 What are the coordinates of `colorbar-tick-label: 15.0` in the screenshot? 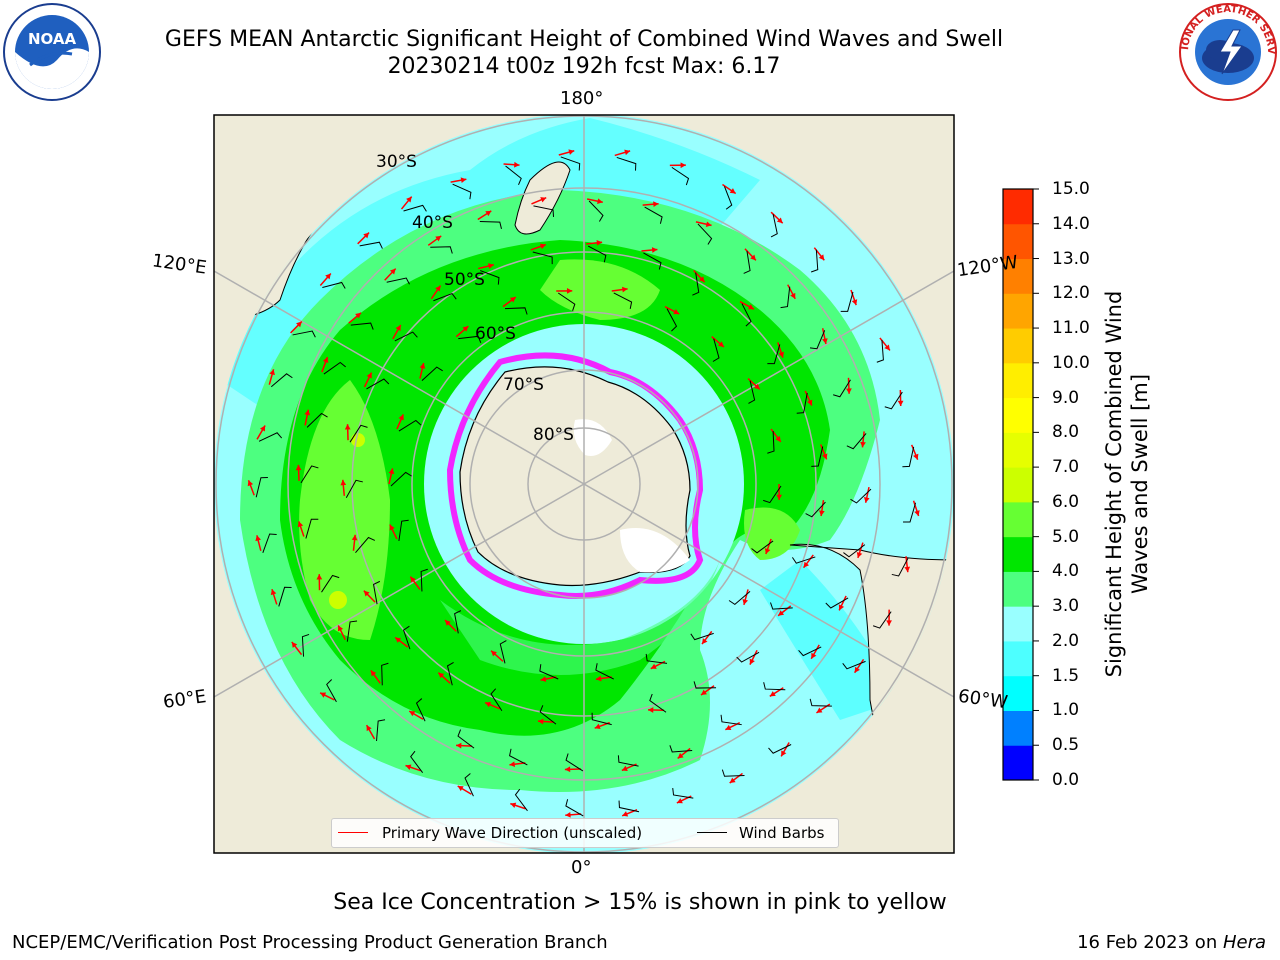 It's located at (1071, 189).